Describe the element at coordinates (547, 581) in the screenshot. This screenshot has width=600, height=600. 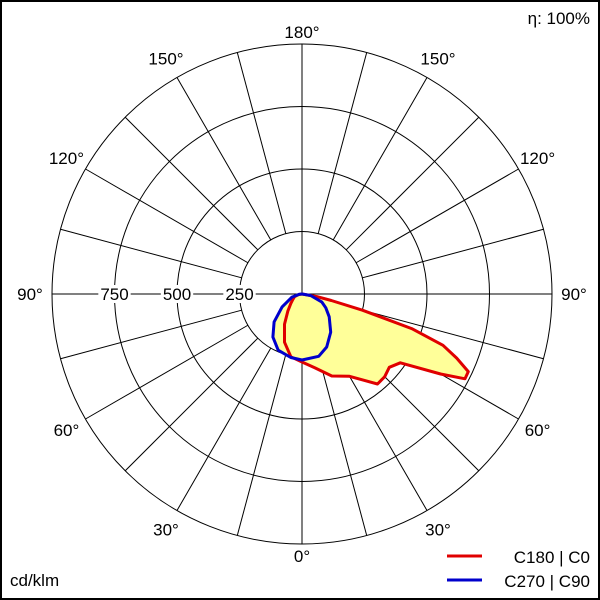
I see `legend-label-c270-c90: C270 | C90` at that location.